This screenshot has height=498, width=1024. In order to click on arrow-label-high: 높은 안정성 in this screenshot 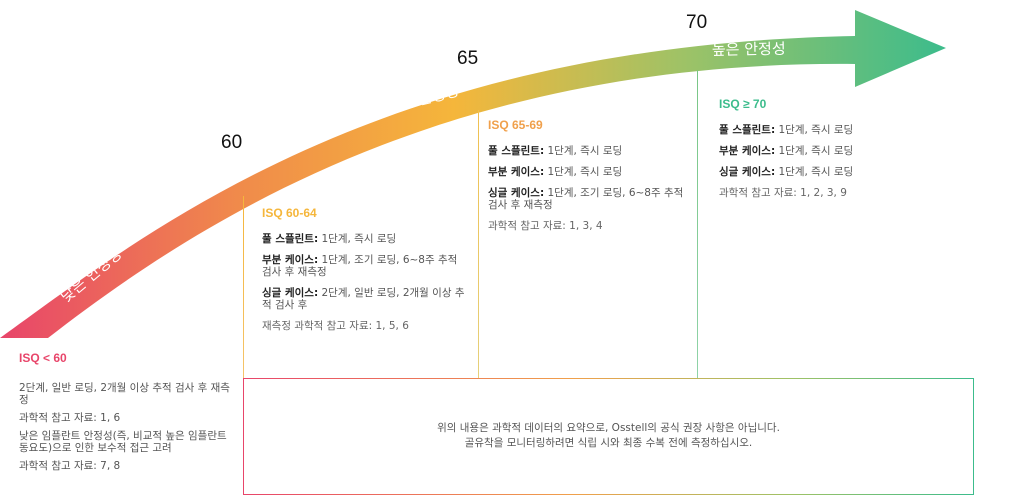, I will do `click(749, 49)`.